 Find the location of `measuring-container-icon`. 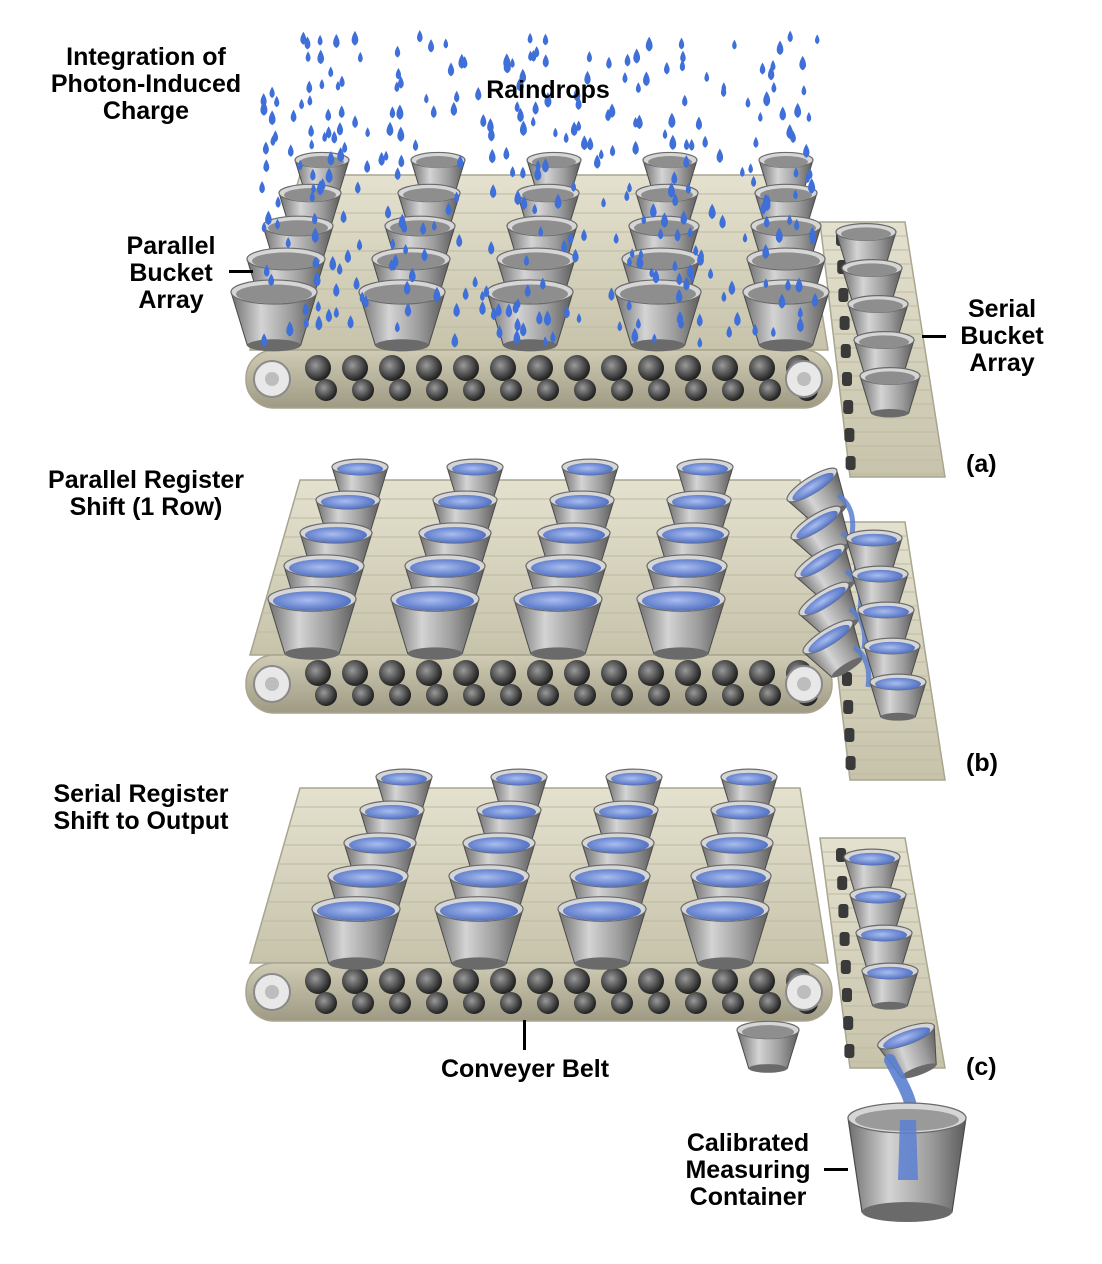

measuring-container-icon is located at coordinates (907, 1162).